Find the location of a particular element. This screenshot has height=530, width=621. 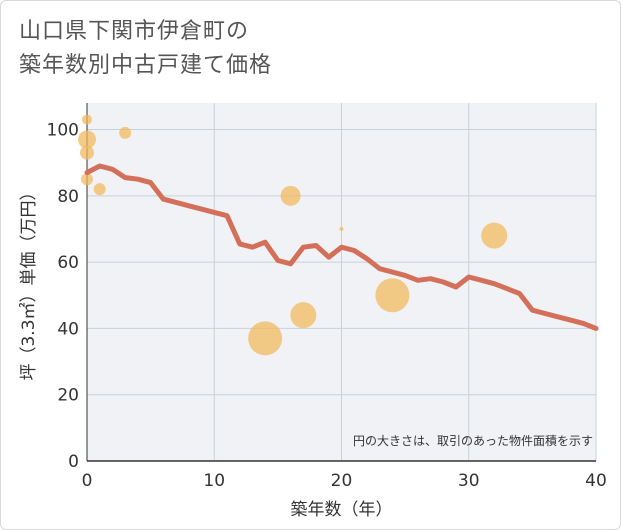

y-tick-label-80: 80 is located at coordinates (68, 197).